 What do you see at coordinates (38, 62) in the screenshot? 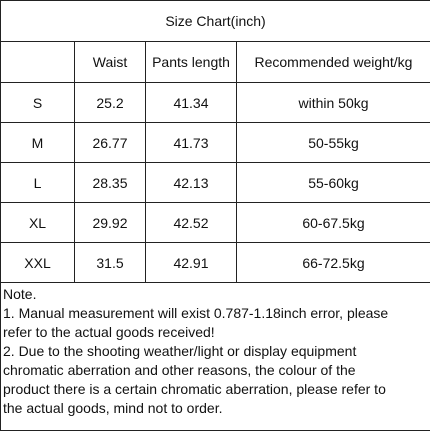
I see `header-cell` at bounding box center [38, 62].